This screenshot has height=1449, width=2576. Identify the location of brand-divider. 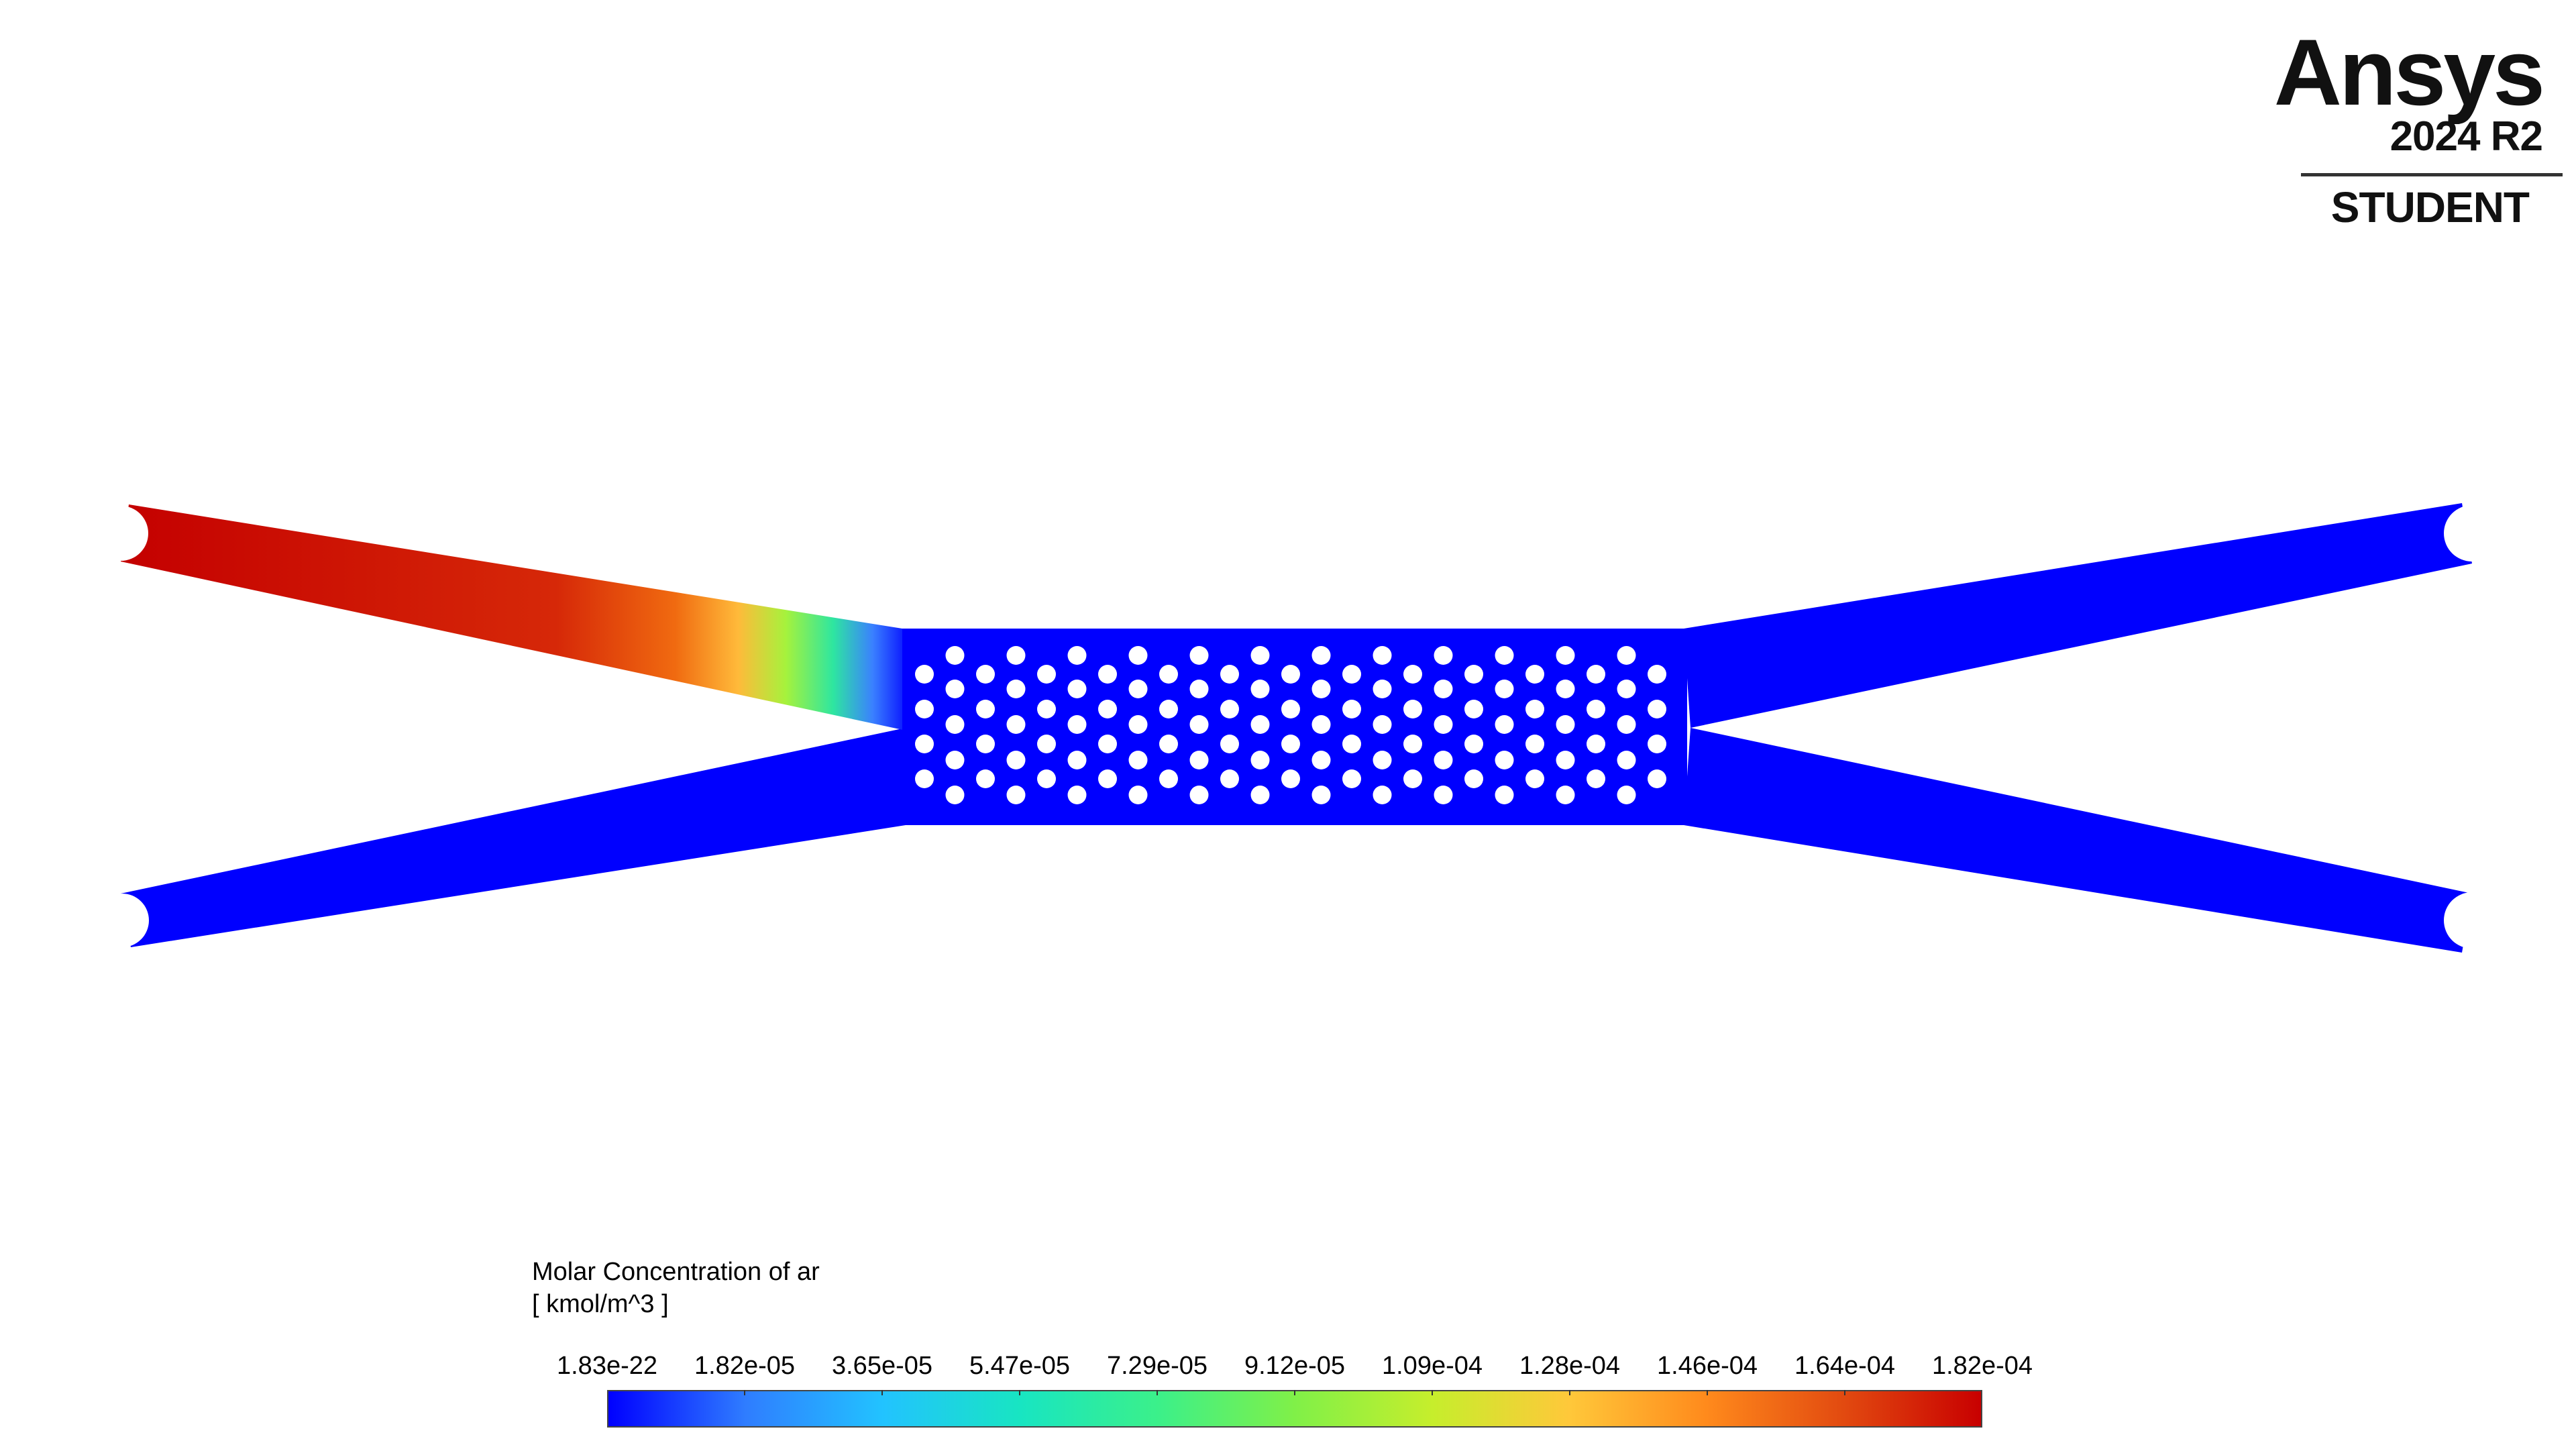
(2432, 174).